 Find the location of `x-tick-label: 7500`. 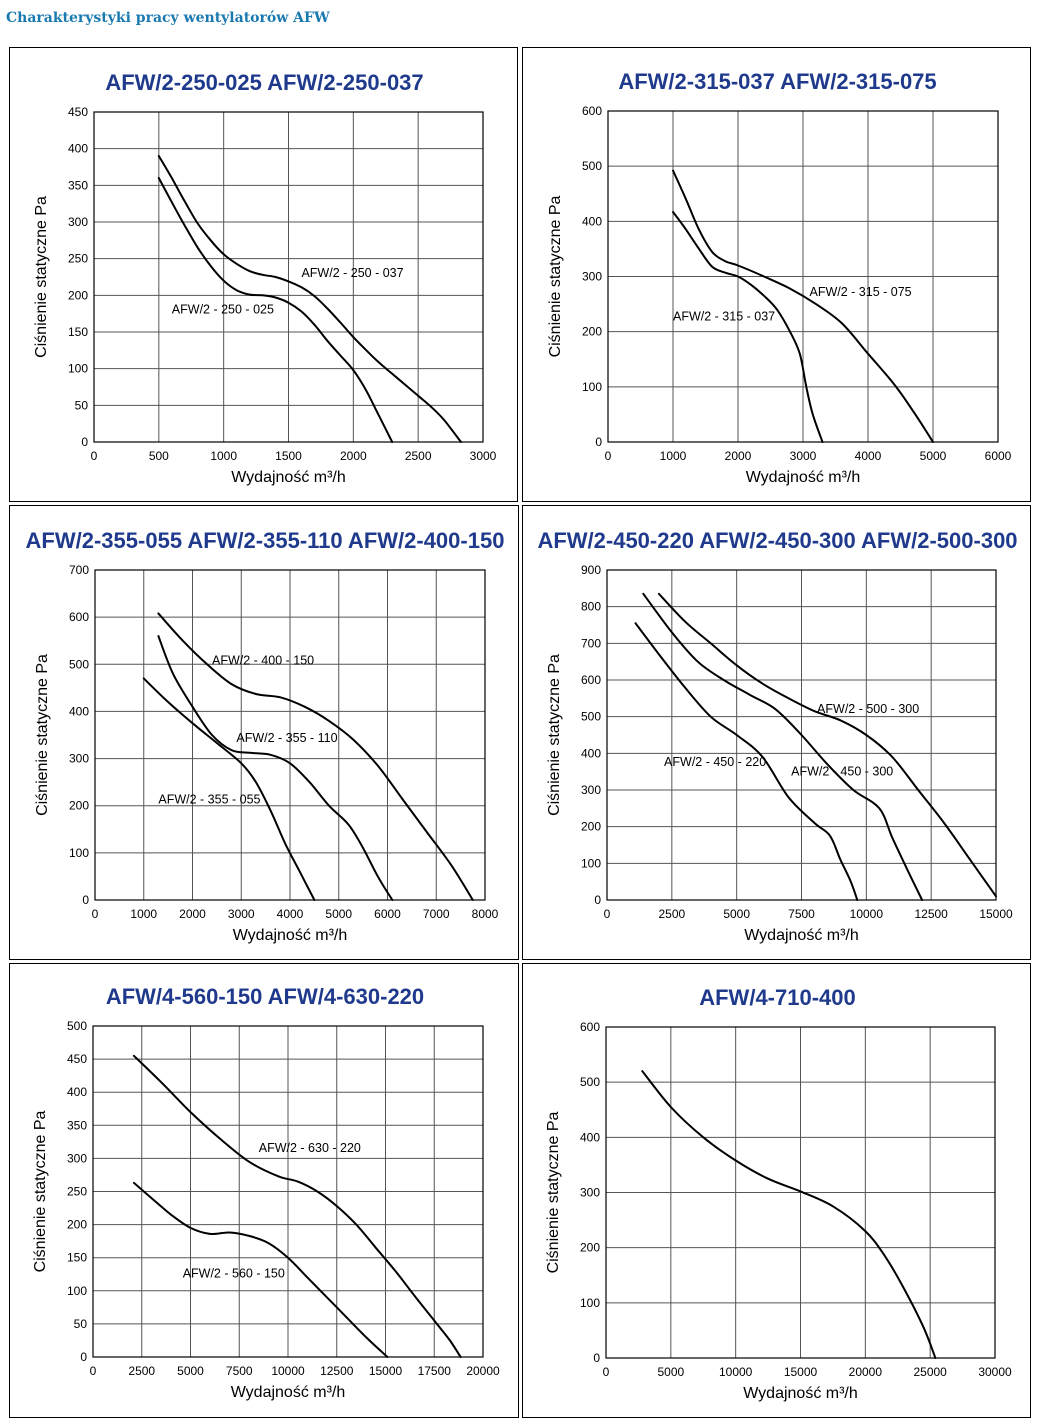

x-tick-label: 7500 is located at coordinates (801, 914).